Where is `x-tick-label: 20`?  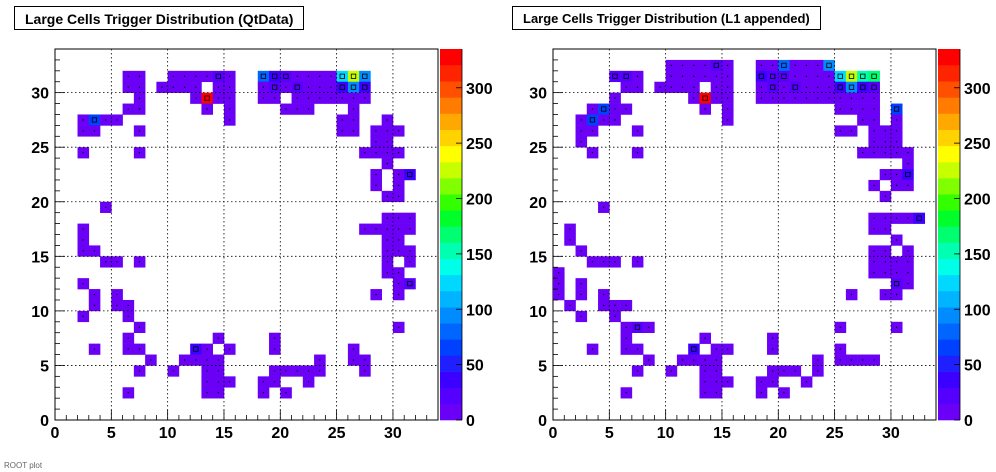 x-tick-label: 20 is located at coordinates (280, 433).